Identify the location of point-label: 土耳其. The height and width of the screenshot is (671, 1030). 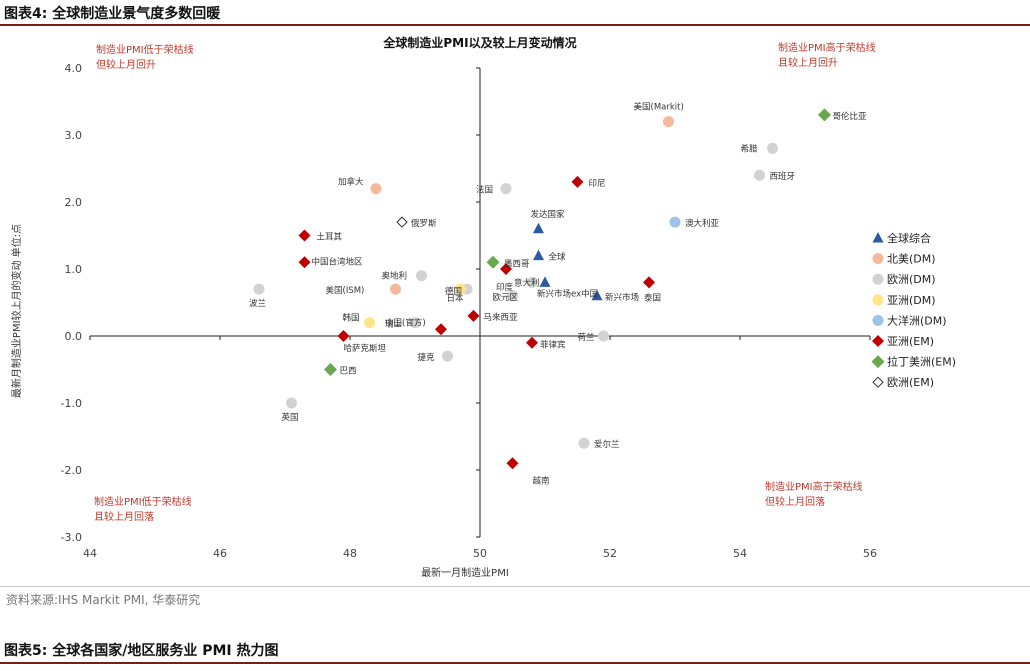
(330, 237).